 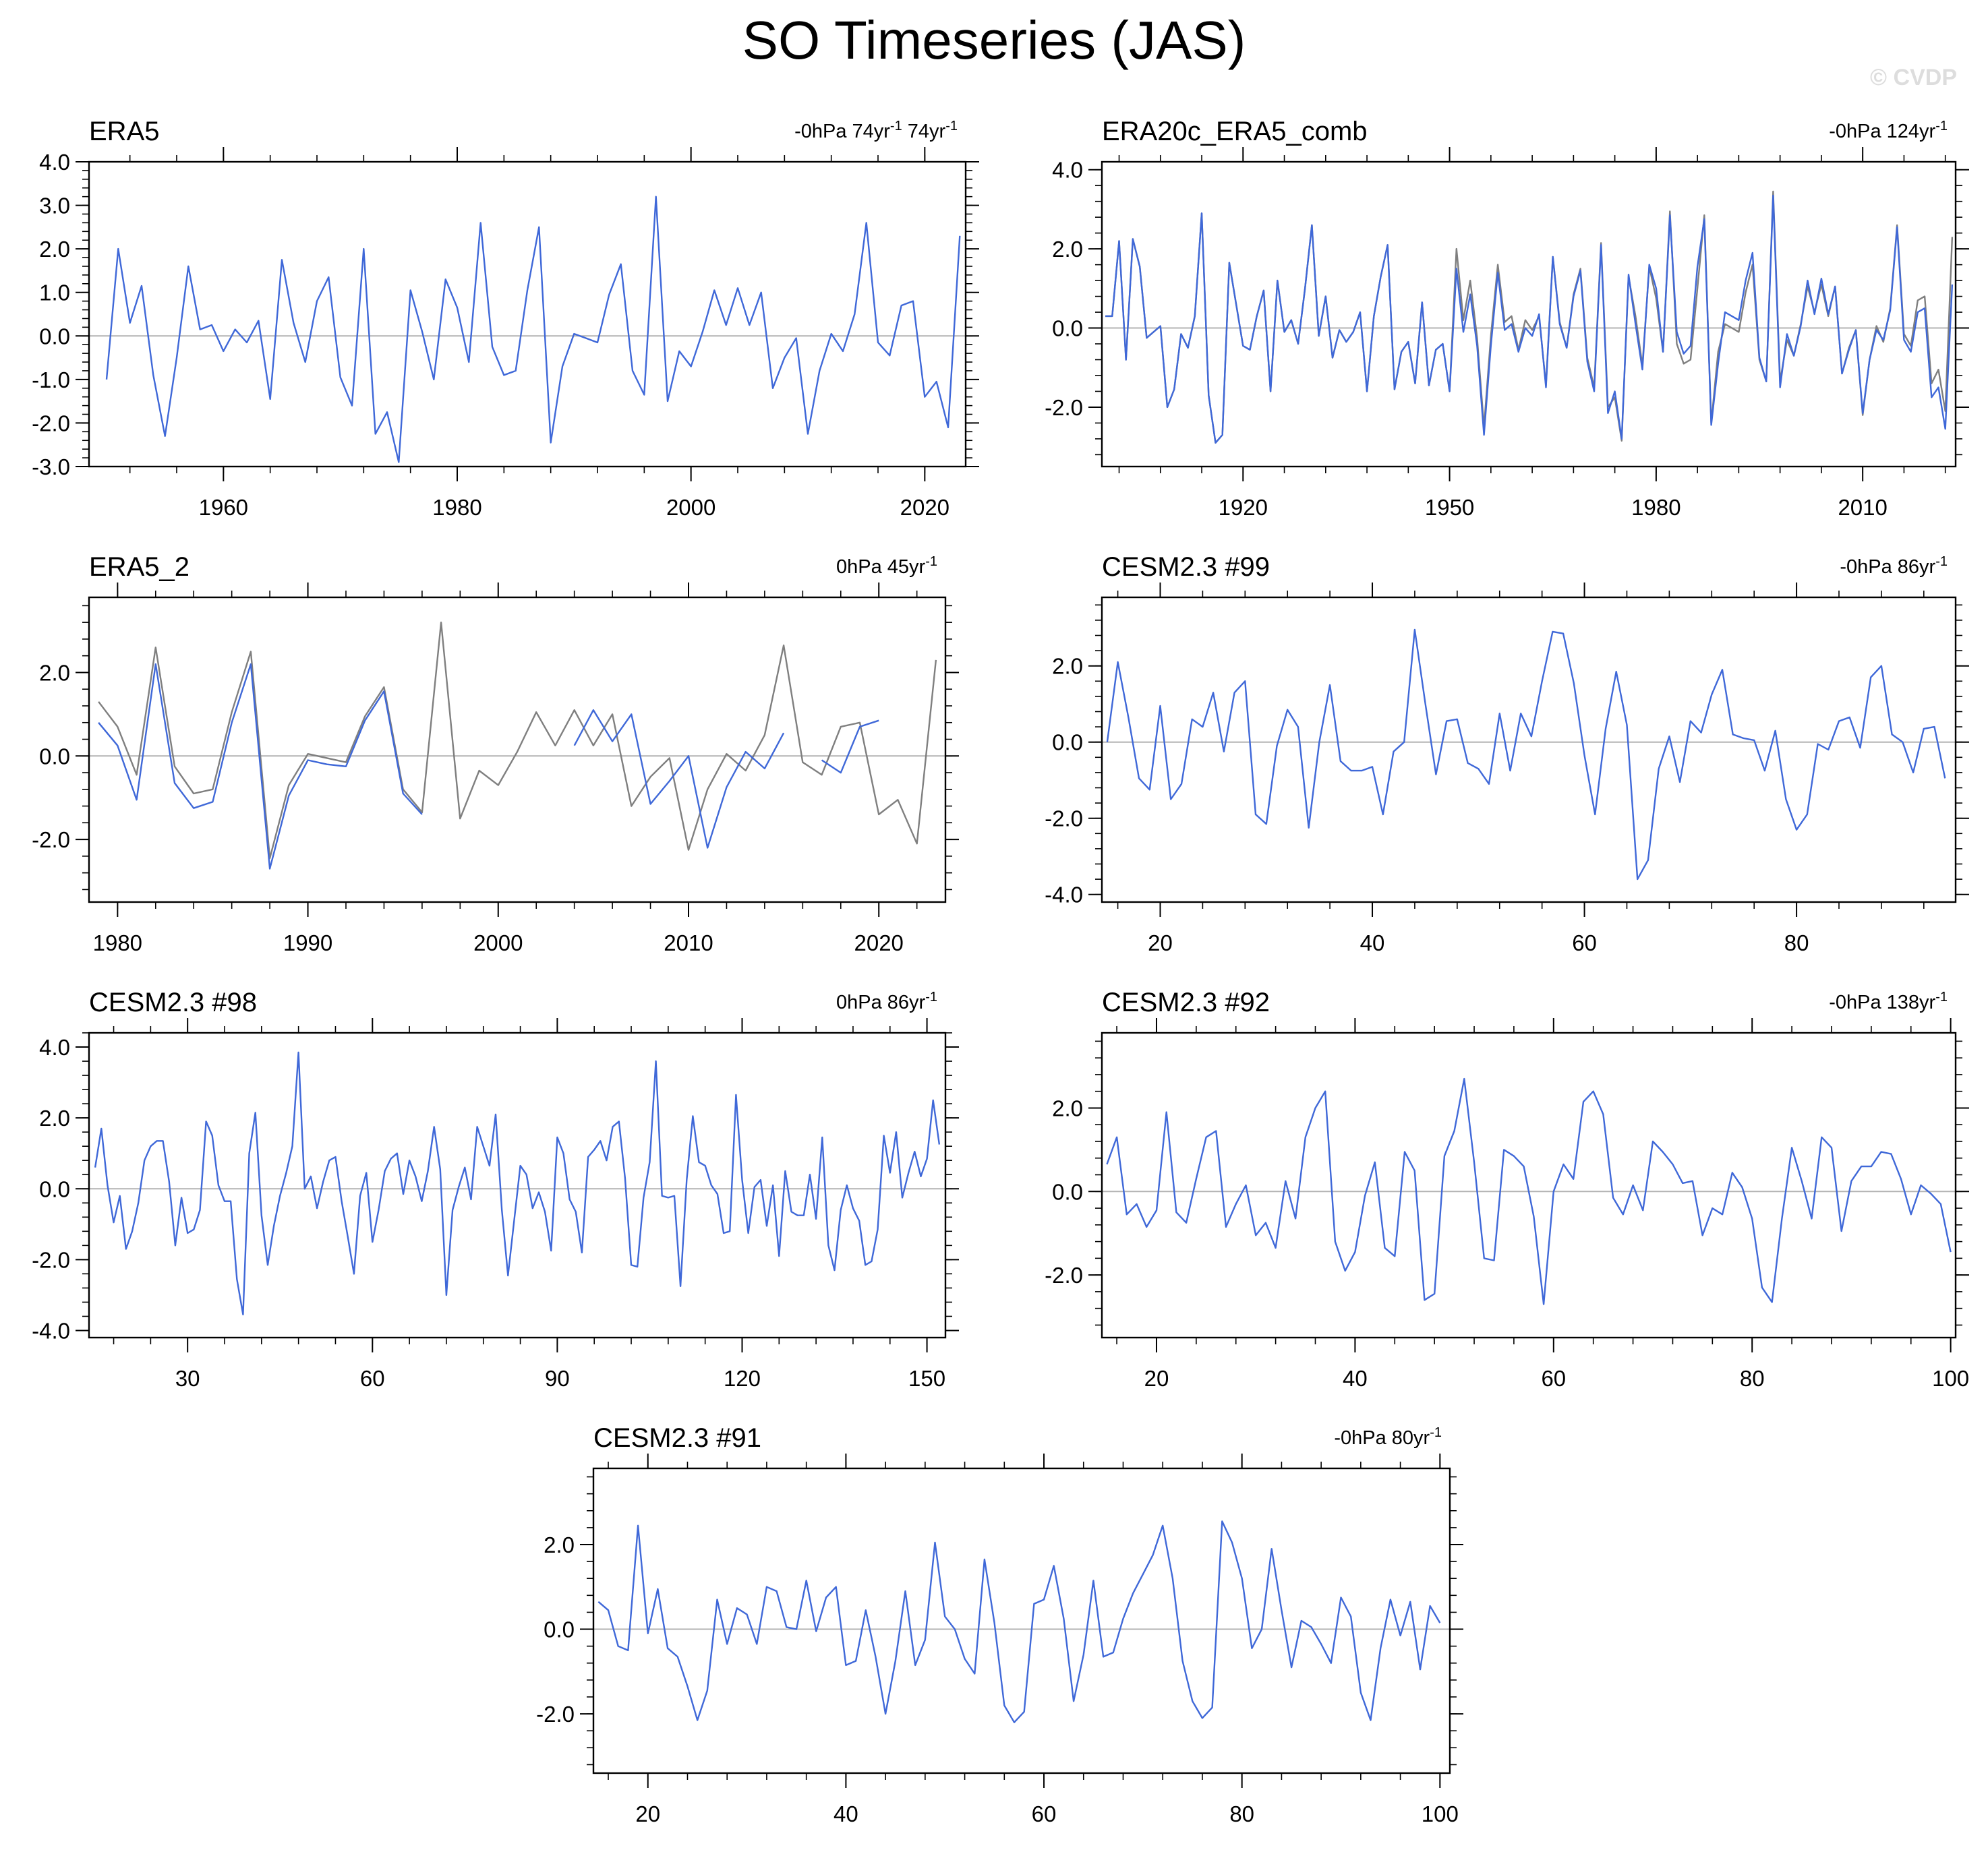 I want to click on panel-stat: -0hPa 124yr-1, so click(x=1889, y=130).